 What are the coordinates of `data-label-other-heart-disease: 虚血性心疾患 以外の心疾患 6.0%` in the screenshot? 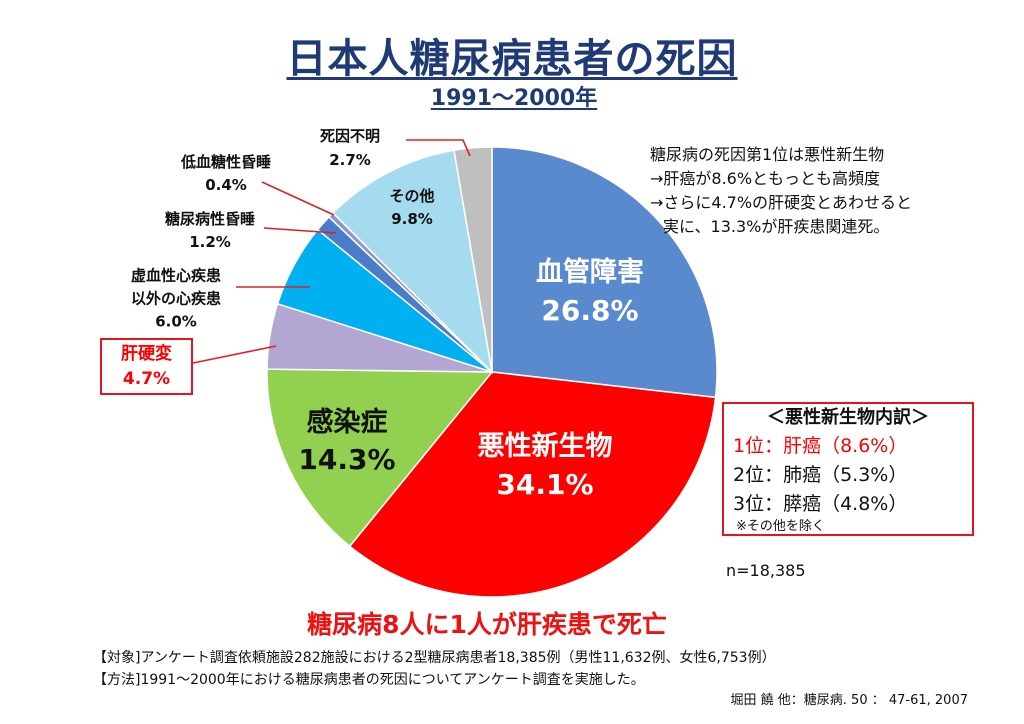 It's located at (176, 299).